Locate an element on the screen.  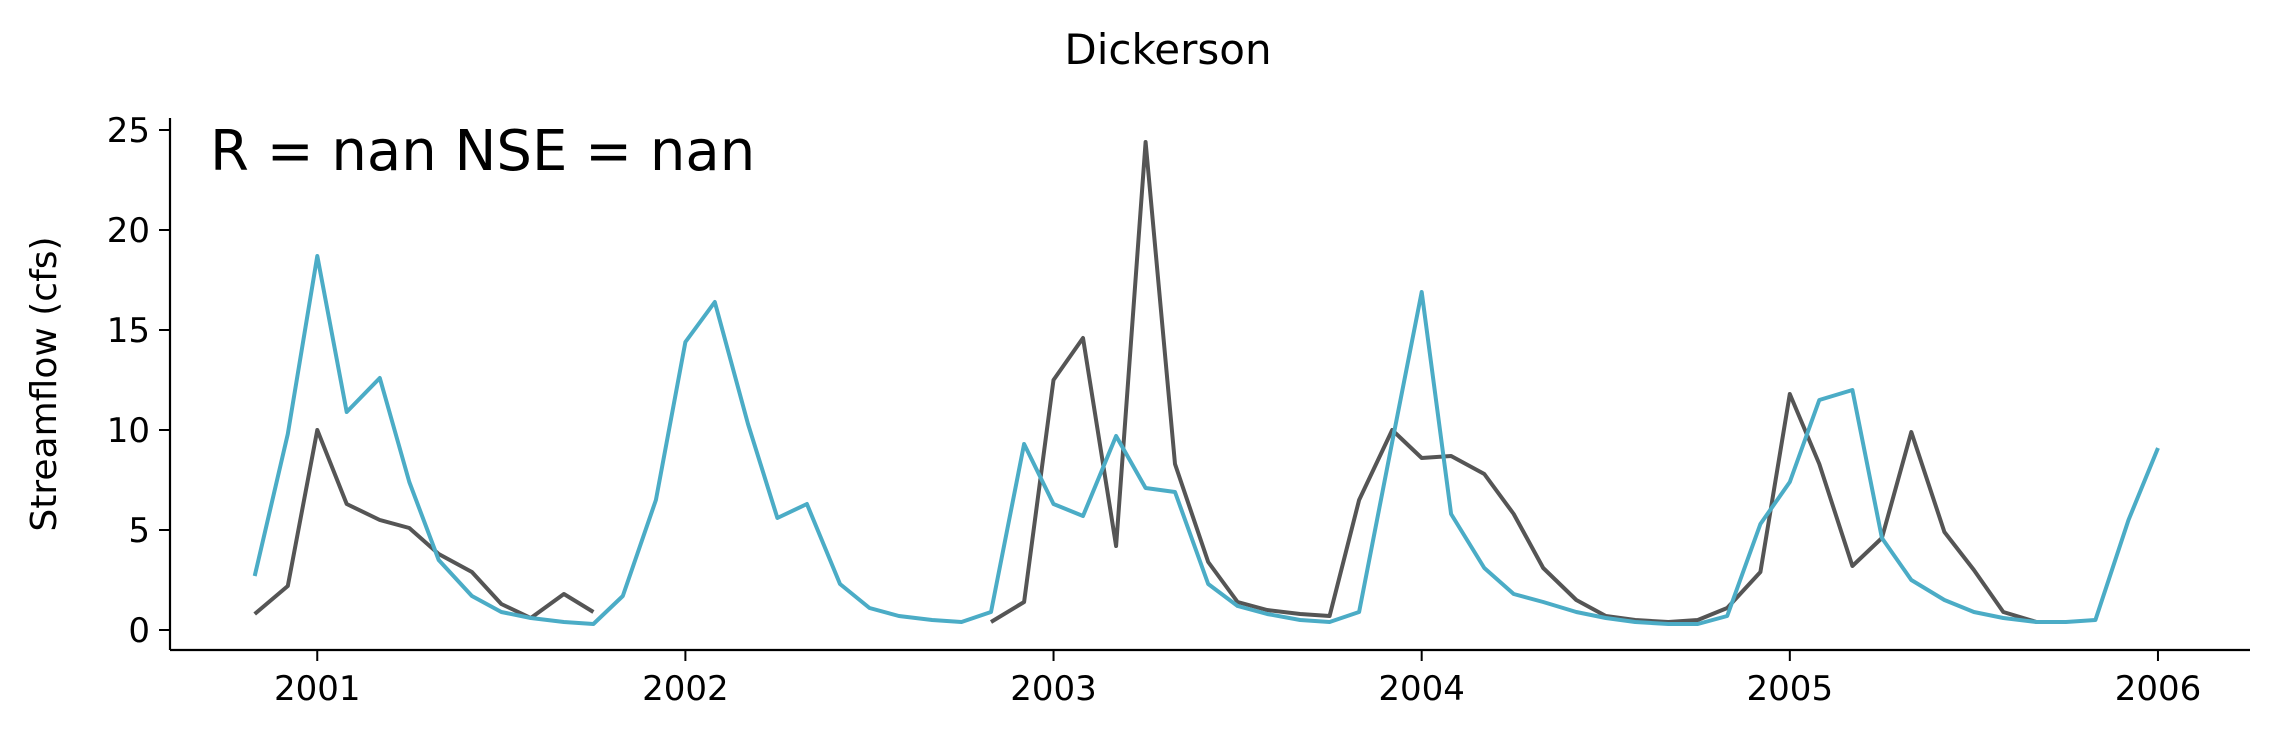
y-tick-label: 25 is located at coordinates (128, 131).